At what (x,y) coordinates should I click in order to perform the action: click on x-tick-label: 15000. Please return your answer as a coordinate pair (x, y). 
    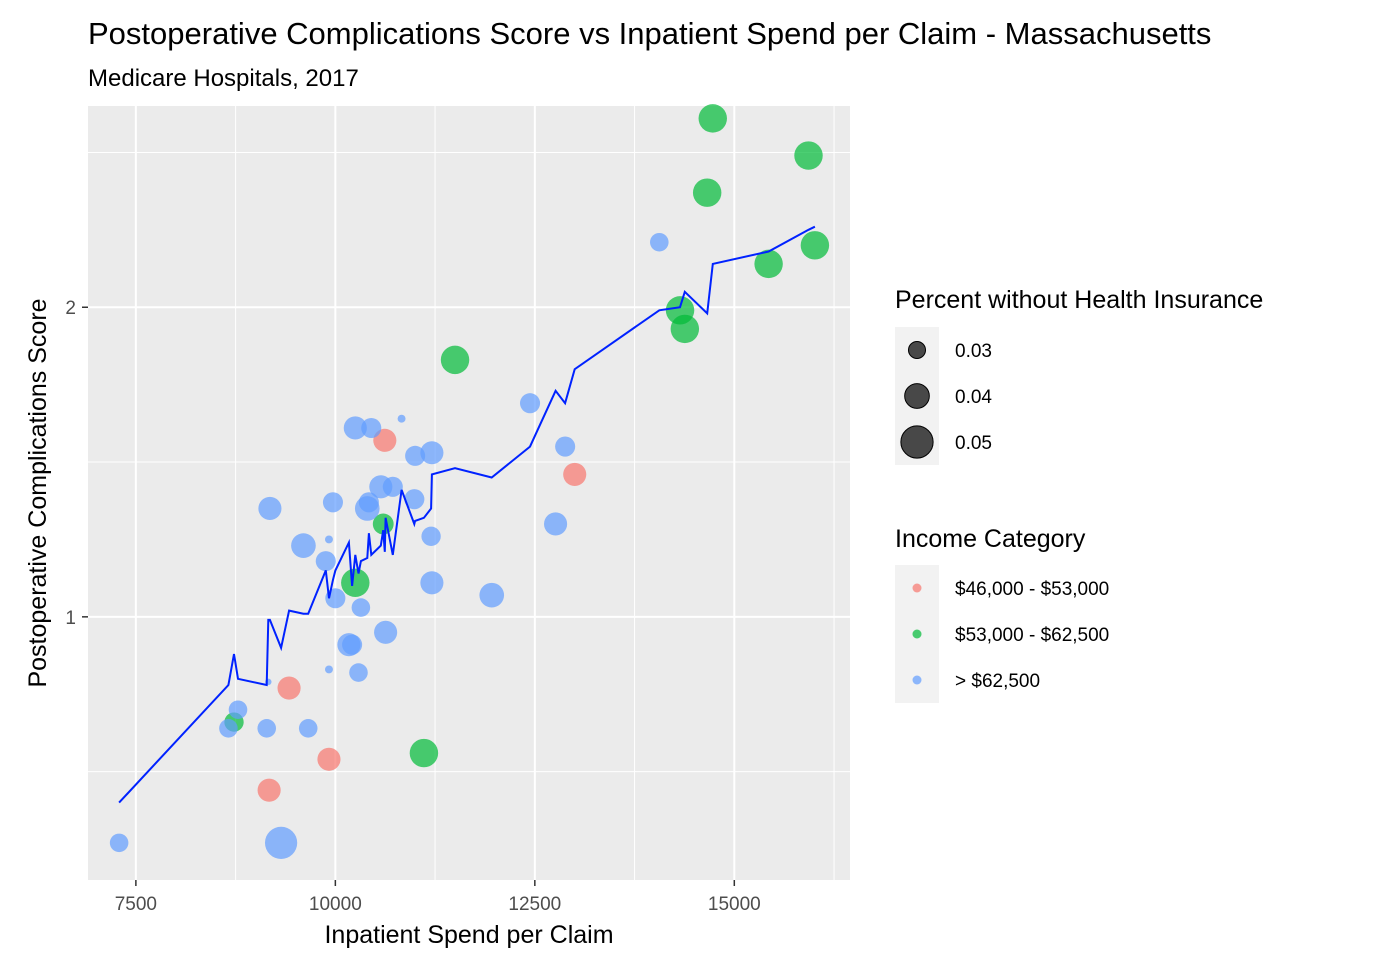
    Looking at the image, I should click on (734, 904).